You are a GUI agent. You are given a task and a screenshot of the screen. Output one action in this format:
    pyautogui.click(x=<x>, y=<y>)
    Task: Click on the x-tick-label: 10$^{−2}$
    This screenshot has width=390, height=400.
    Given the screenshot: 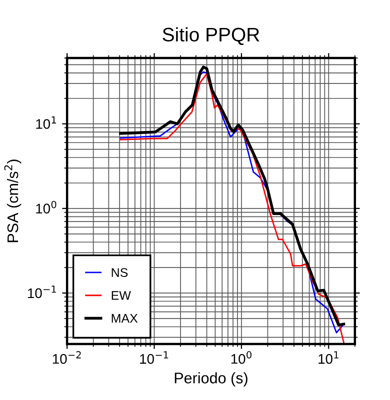 What is the action you would take?
    pyautogui.click(x=66, y=357)
    